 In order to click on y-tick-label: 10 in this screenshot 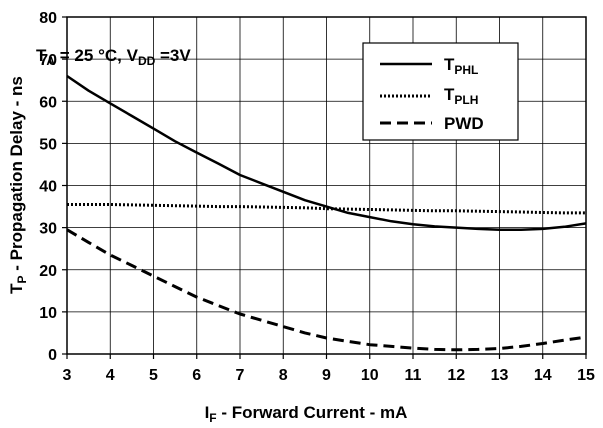, I will do `click(48, 313)`.